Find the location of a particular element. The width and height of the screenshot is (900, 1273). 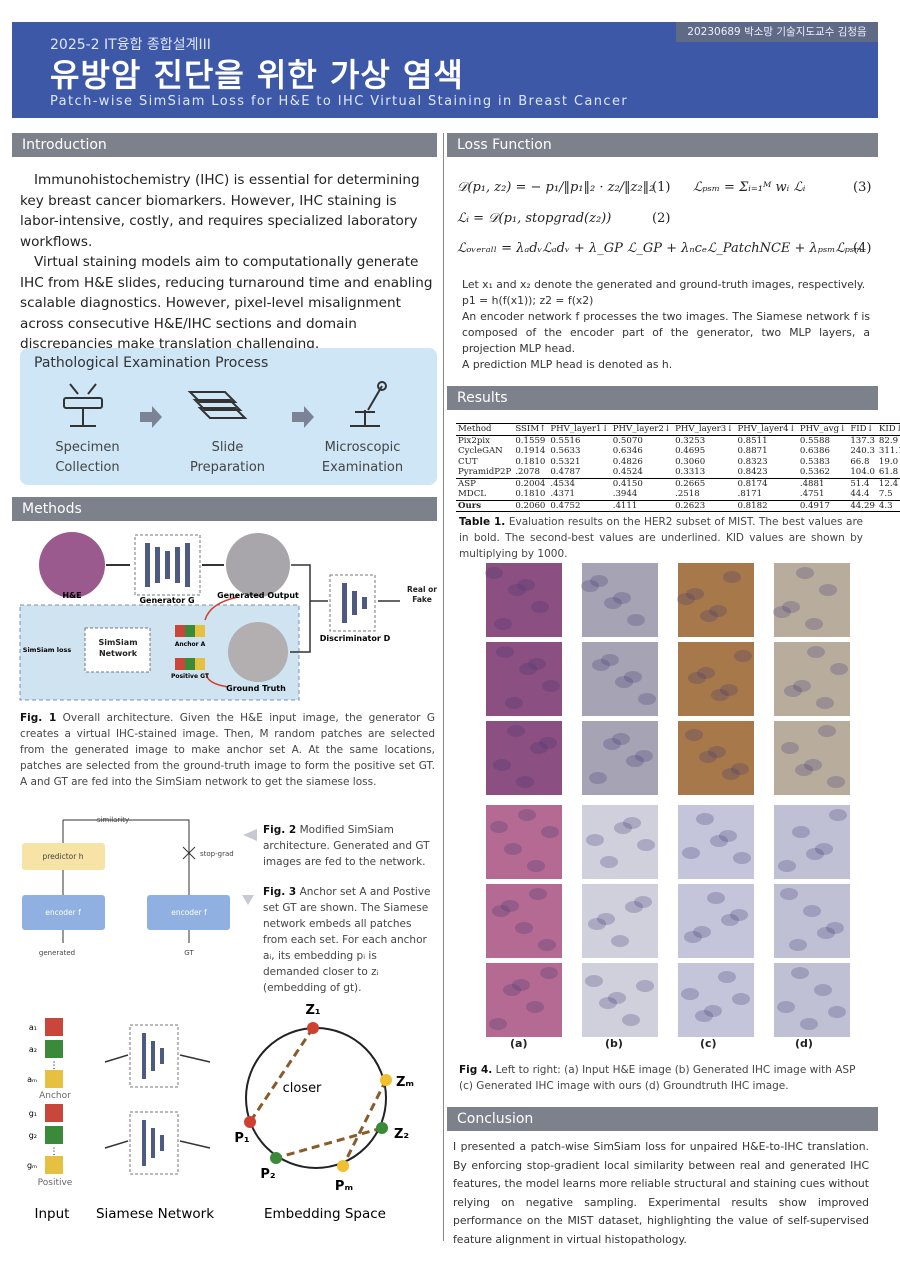

label: H&E is located at coordinates (71, 595).